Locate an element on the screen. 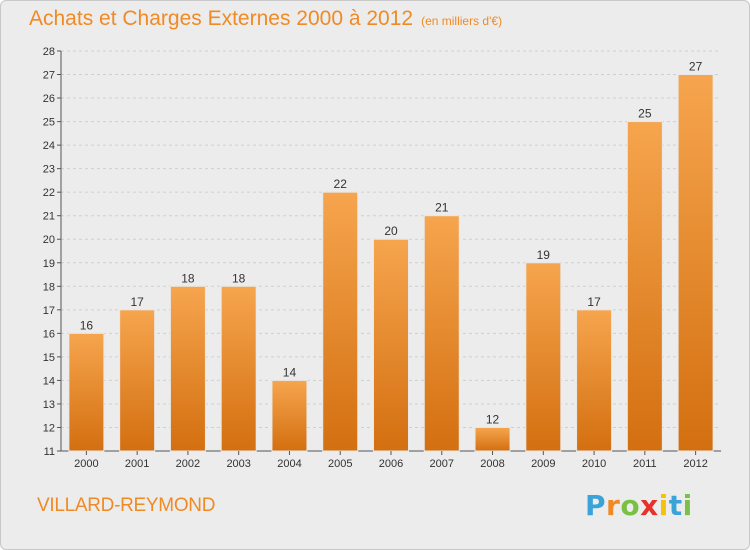 This screenshot has width=750, height=550. y-tick-label: 19 is located at coordinates (49, 264).